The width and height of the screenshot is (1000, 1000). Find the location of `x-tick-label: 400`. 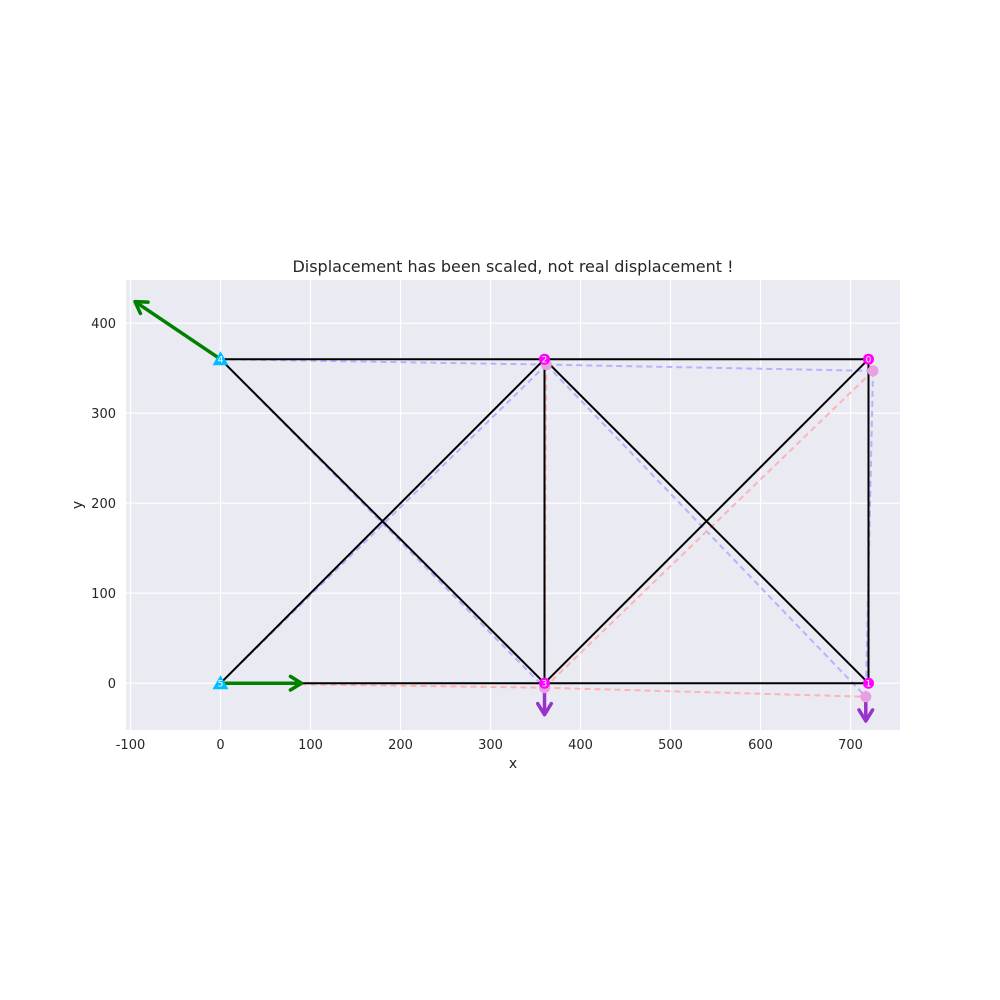

x-tick-label: 400 is located at coordinates (580, 745).